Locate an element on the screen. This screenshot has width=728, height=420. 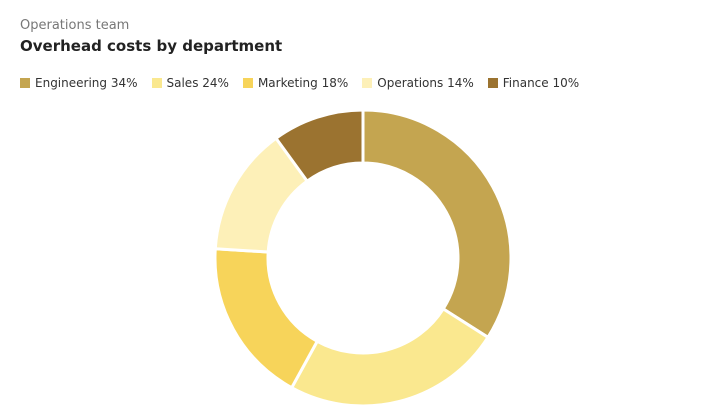
legend-item: Finance 10% is located at coordinates (533, 83).